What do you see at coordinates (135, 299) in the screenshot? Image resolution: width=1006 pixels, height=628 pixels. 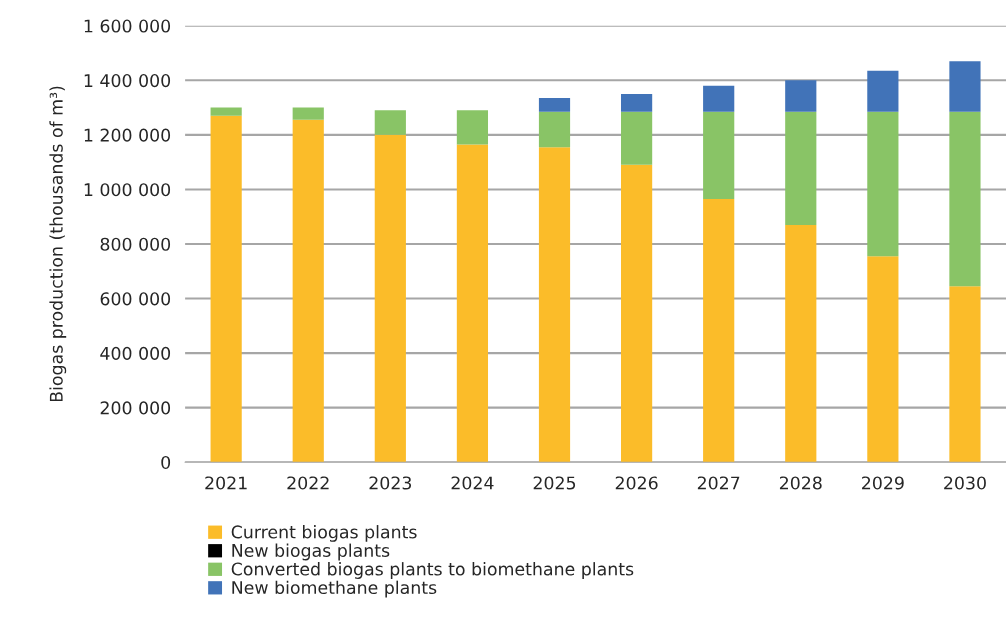 I see `y-tick-label: 600 000` at bounding box center [135, 299].